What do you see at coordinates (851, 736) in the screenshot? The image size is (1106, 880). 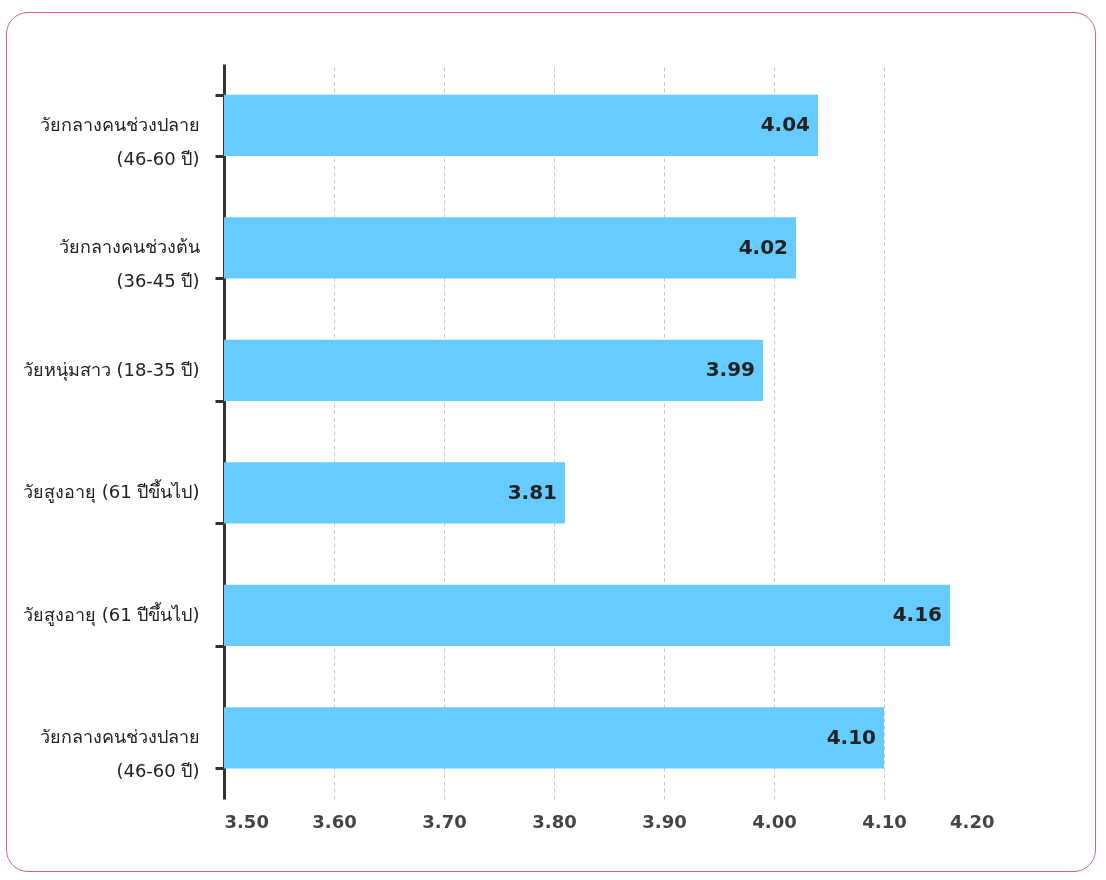 I see `data-label: 4.10` at bounding box center [851, 736].